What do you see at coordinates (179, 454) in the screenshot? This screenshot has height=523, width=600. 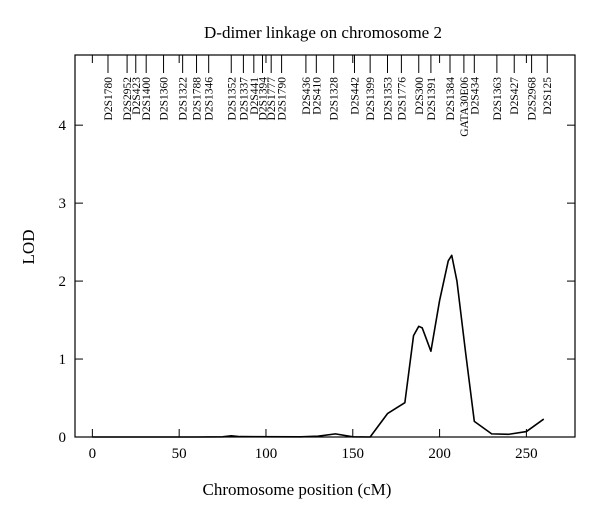 I see `x-tick-label: 50` at bounding box center [179, 454].